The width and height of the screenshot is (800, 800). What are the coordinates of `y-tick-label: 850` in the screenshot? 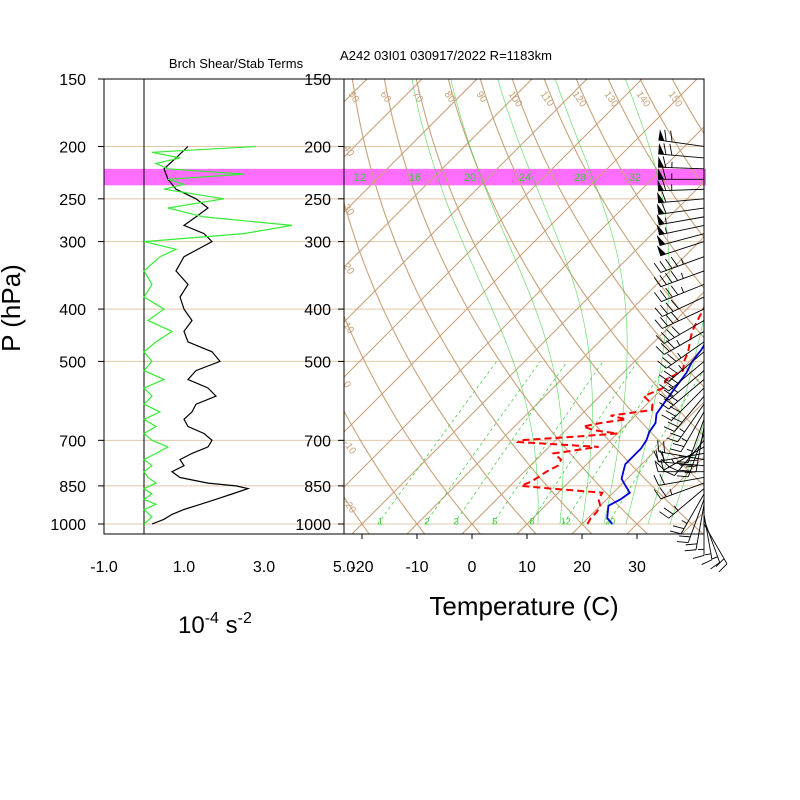 It's located at (317, 487).